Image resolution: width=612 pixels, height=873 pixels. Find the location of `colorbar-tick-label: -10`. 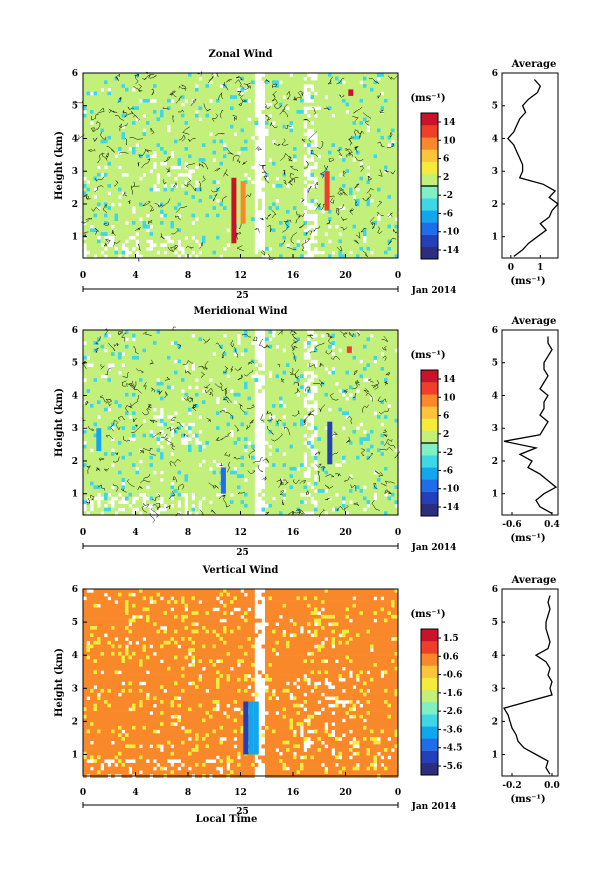

colorbar-tick-label: -10 is located at coordinates (451, 233).